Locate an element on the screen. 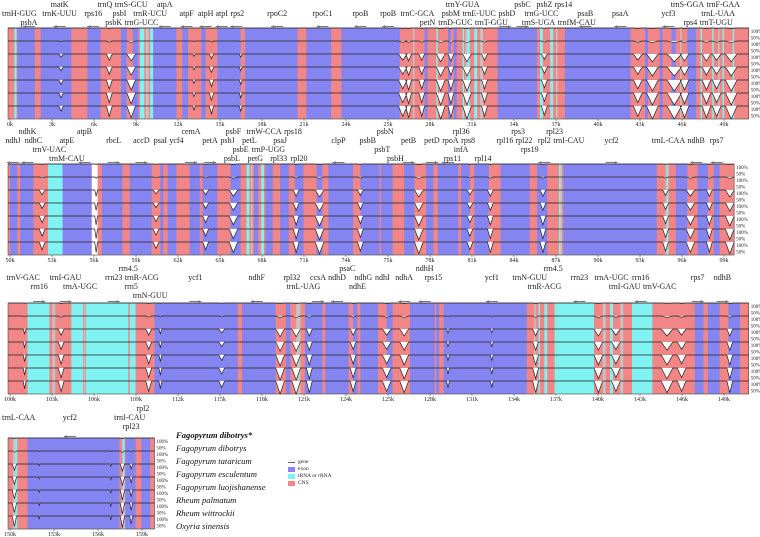 Image resolution: width=760 pixels, height=537 pixels. x-tick-label: 112k is located at coordinates (178, 400).